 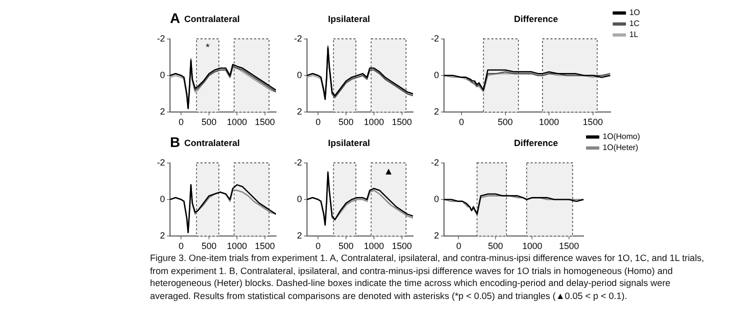 I want to click on caption: Figure 3. One-item trials from experiment 1. A, Contralateral, ipsilateral, and contra-minus-ipsi difference waves for 1O, 1C, and 1L trials, from experiment 1. B, Contralateral, ipsilateral, and contra-minus-ipsi difference waves for 1O trials in homogeneous (Homo) and heterogeneous (Heter) blocks. Dashed-line boxes indicate the time across which encoding-period and delay-period signals were averaged. Results from statistical comparisons are denoted with asterisks (*p < 0.05) and triangles (▲0.05 < p < 0.1)., so click(x=428, y=277).